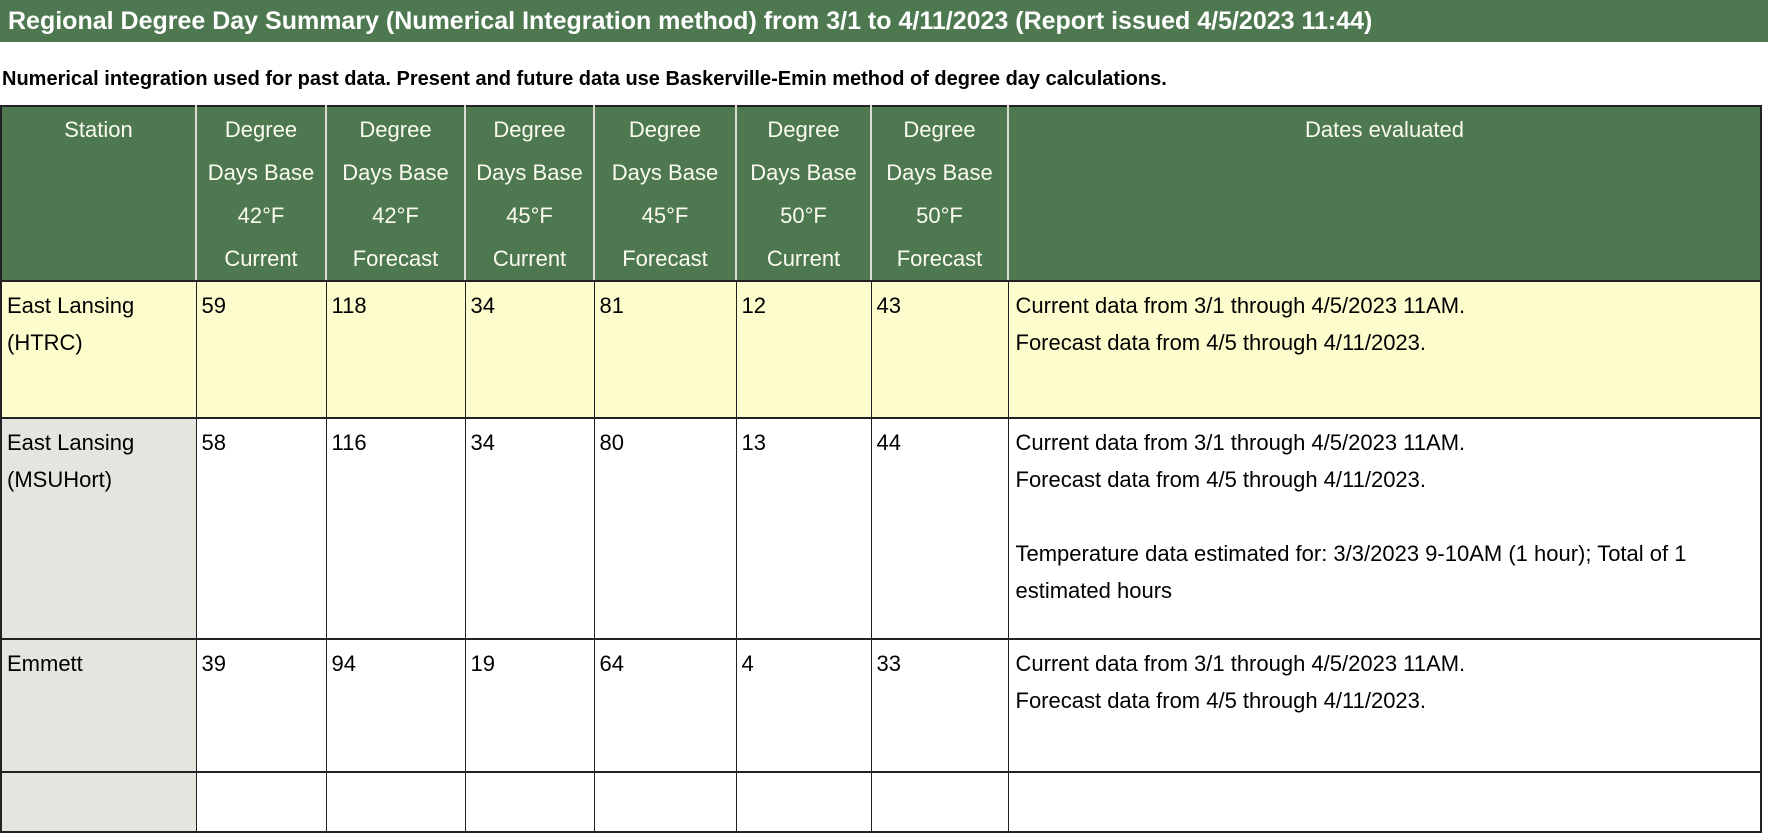 The height and width of the screenshot is (833, 1768). Describe the element at coordinates (939, 705) in the screenshot. I see `dd50-forecast-value: 33` at that location.